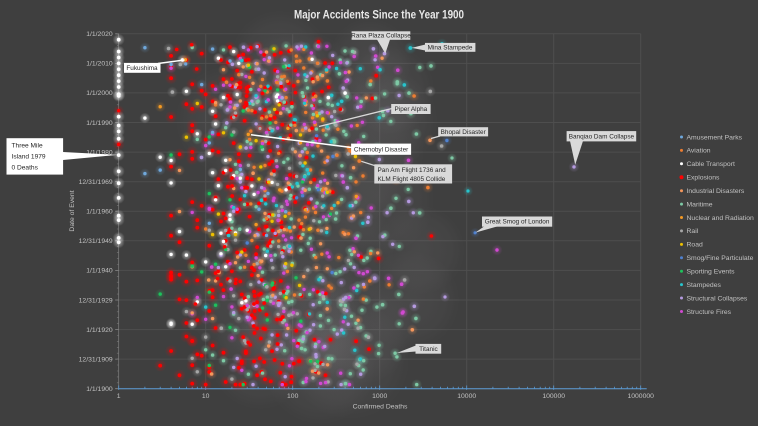 The image size is (758, 426). I want to click on svg-text: 1/1/2010, so click(99, 64).